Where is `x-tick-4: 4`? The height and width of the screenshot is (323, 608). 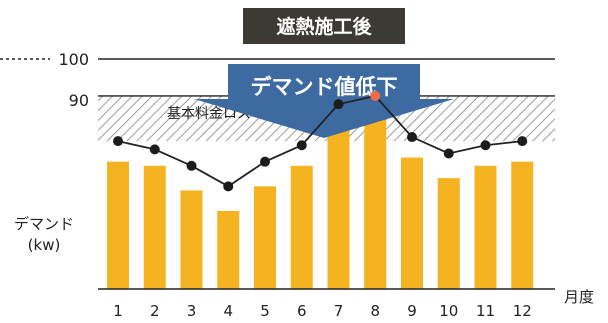
x-tick-4: 4 is located at coordinates (228, 311).